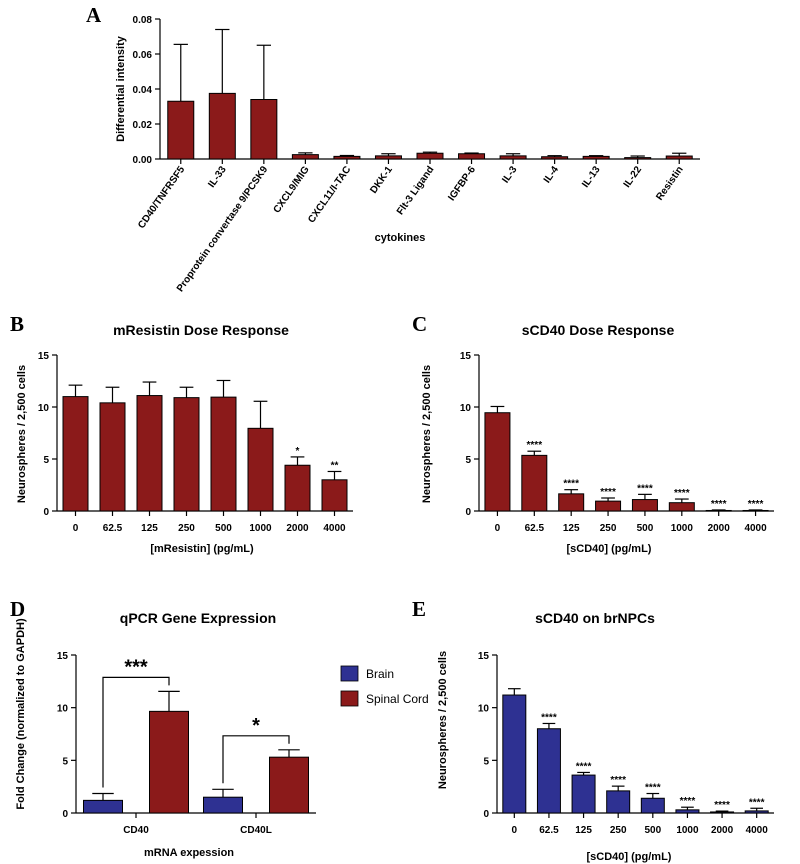  Describe the element at coordinates (76, 528) in the screenshot. I see `chart-b-xtick-label: 0` at that location.